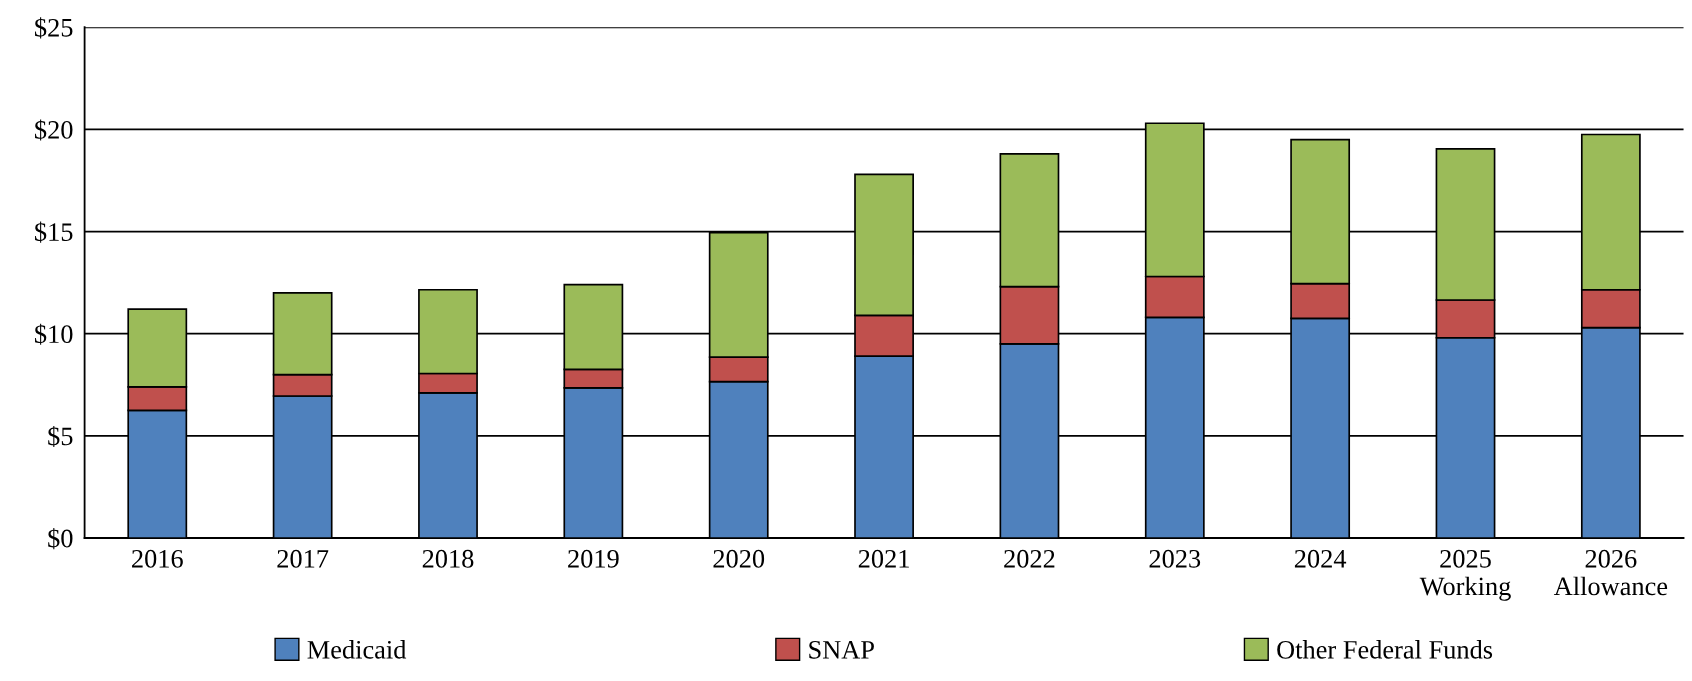  I want to click on x-tick-label: 2020, so click(739, 558).